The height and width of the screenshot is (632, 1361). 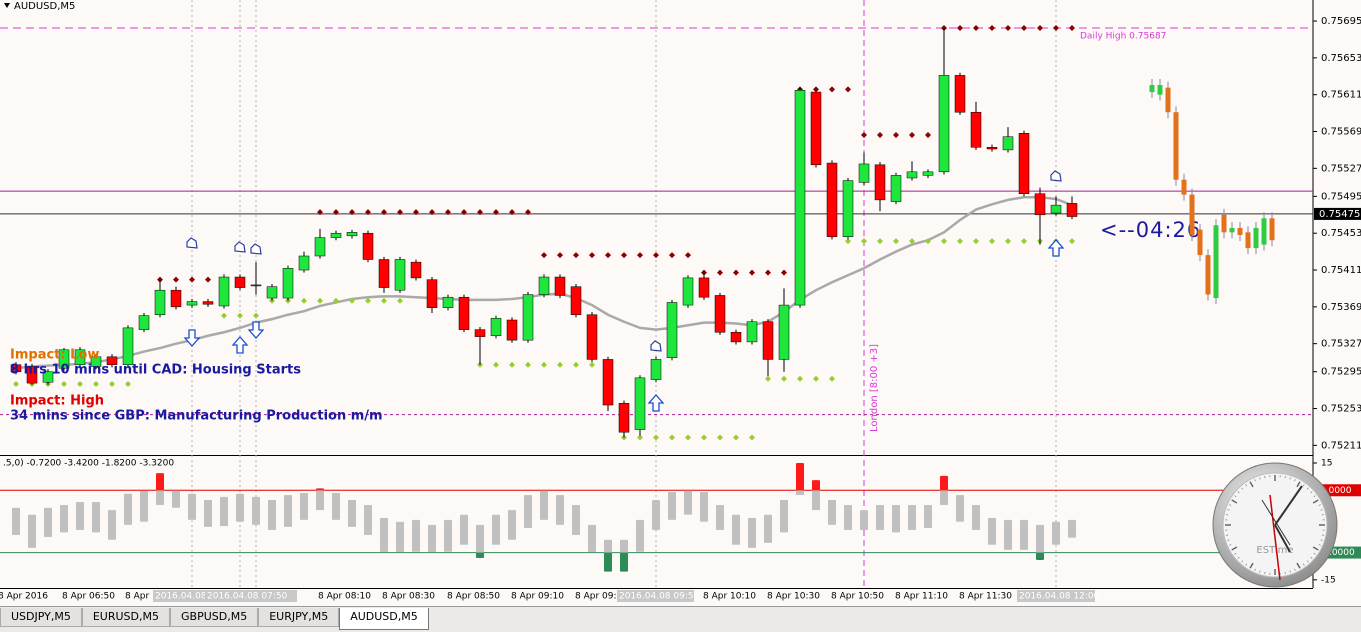 What do you see at coordinates (54, 355) in the screenshot?
I see `news-impact: Impact: Low` at bounding box center [54, 355].